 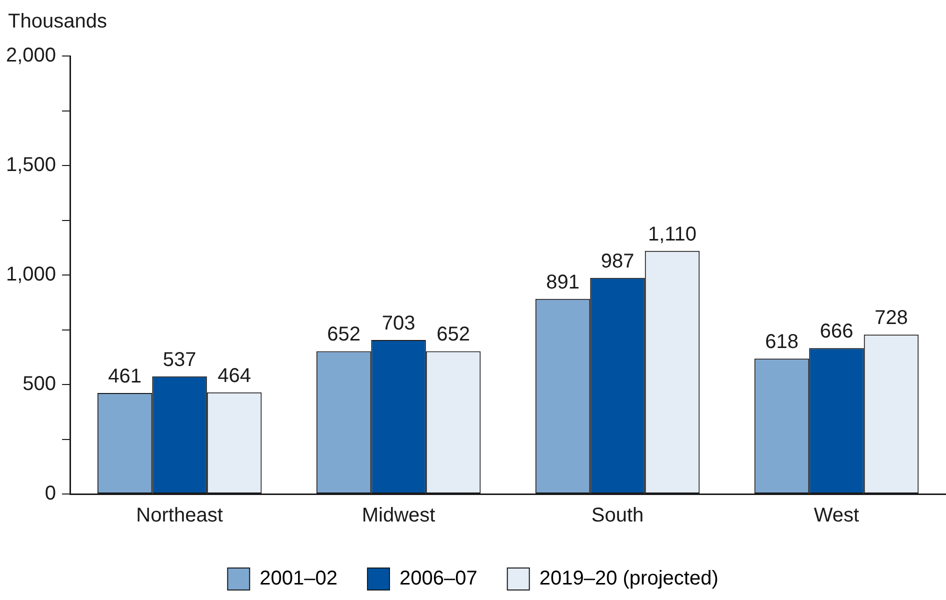 What do you see at coordinates (399, 515) in the screenshot?
I see `x-tick-label: Midwest` at bounding box center [399, 515].